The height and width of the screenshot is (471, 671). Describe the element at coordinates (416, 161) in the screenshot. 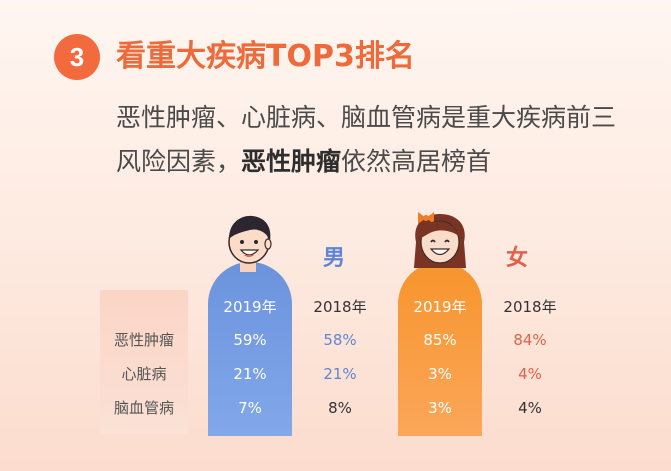

I see `subtitle-suffix: 依然高居榜首` at that location.